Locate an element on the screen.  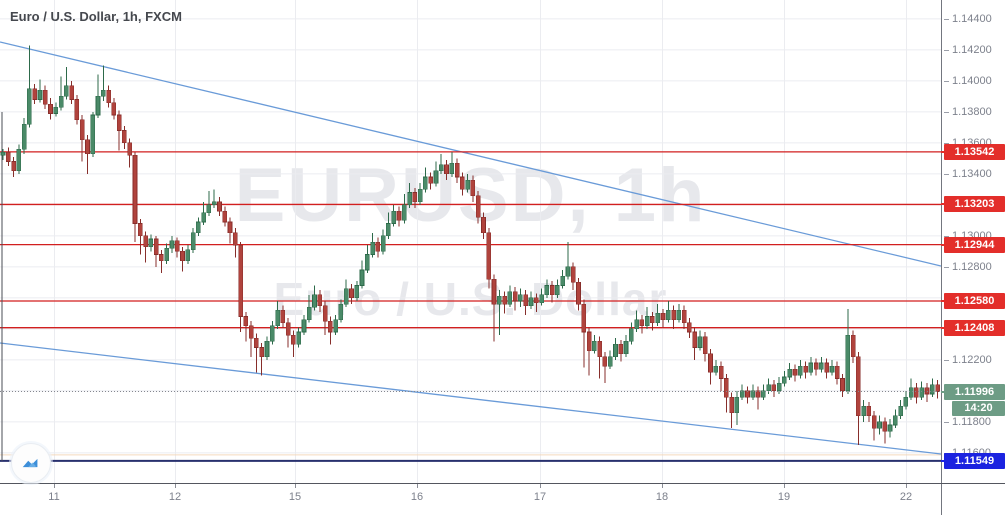
time-axis-label: 22 is located at coordinates (906, 497).